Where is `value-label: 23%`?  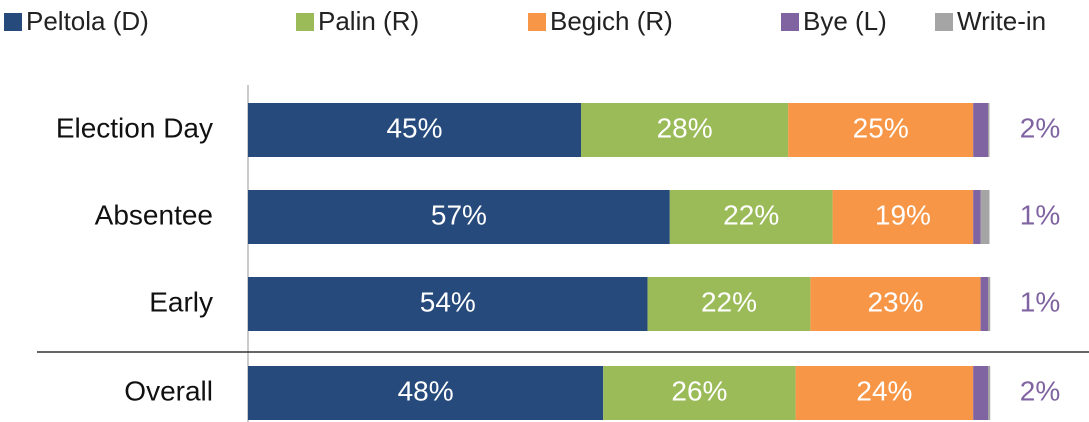 value-label: 23% is located at coordinates (895, 301).